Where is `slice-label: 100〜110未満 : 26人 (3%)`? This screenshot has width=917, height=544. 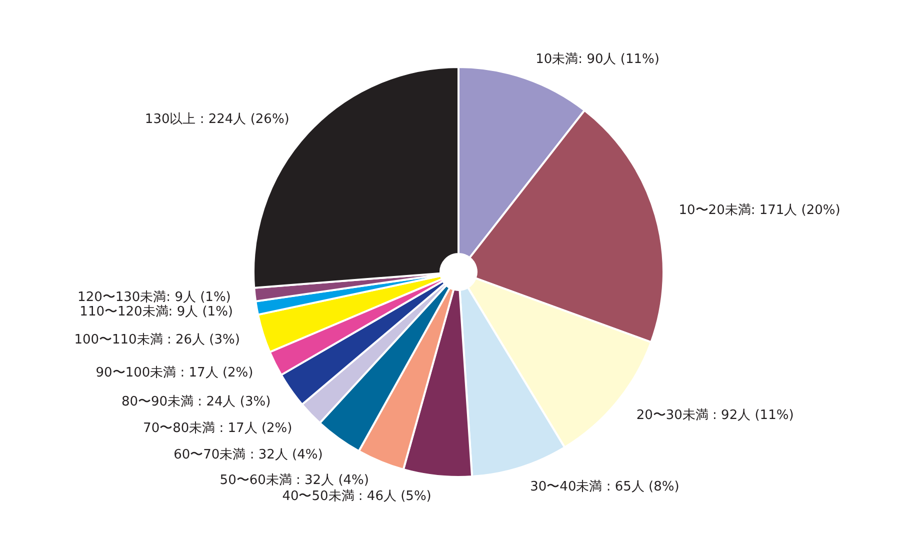 slice-label: 100〜110未満 : 26人 (3%) is located at coordinates (157, 340).